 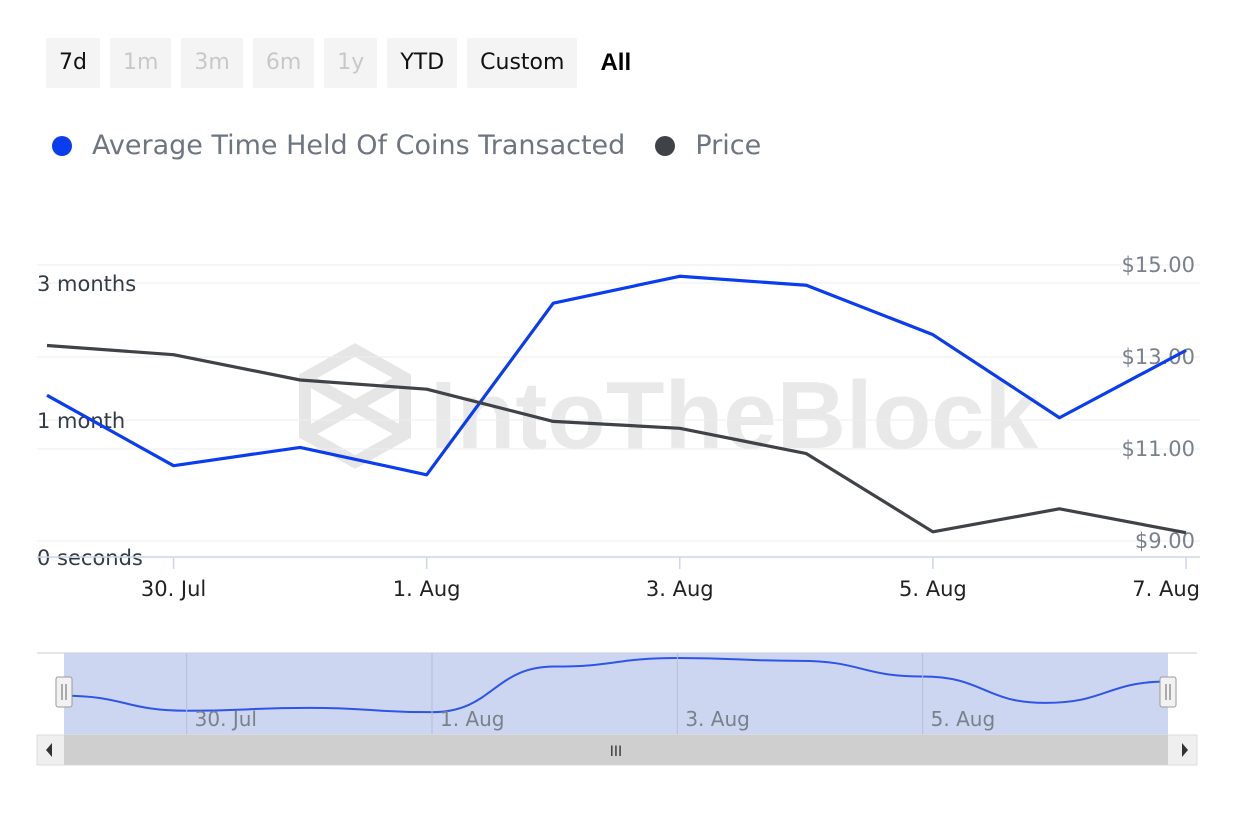 What do you see at coordinates (351, 63) in the screenshot?
I see `range-button-1y: 1y` at bounding box center [351, 63].